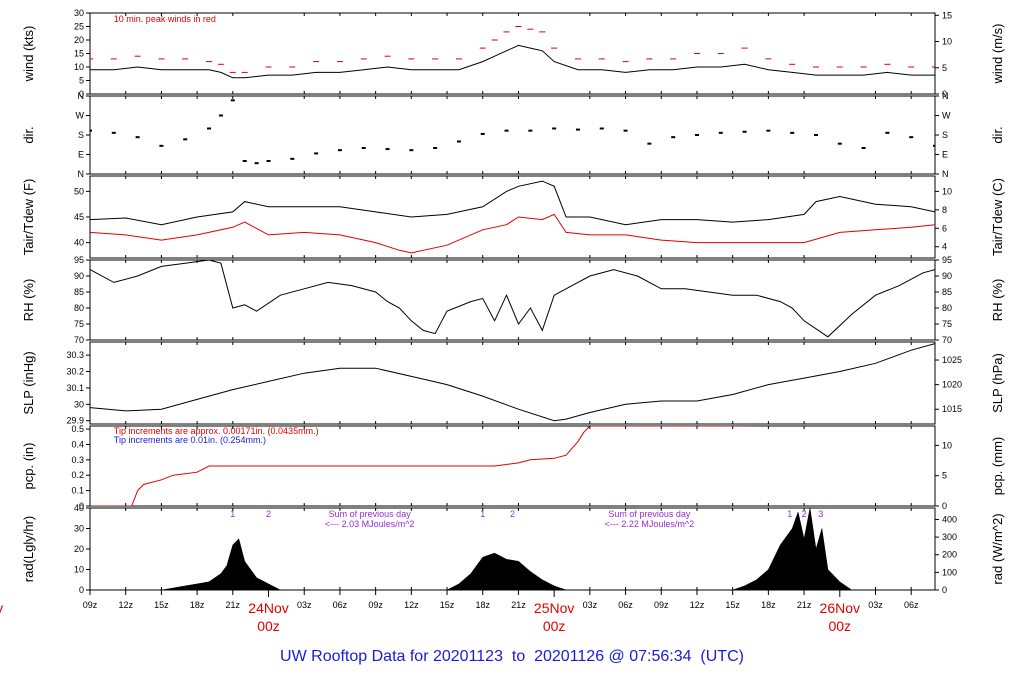 Image resolution: width=1024 pixels, height=700 pixels. Describe the element at coordinates (268, 608) in the screenshot. I see `day-label: 24Nov` at that location.